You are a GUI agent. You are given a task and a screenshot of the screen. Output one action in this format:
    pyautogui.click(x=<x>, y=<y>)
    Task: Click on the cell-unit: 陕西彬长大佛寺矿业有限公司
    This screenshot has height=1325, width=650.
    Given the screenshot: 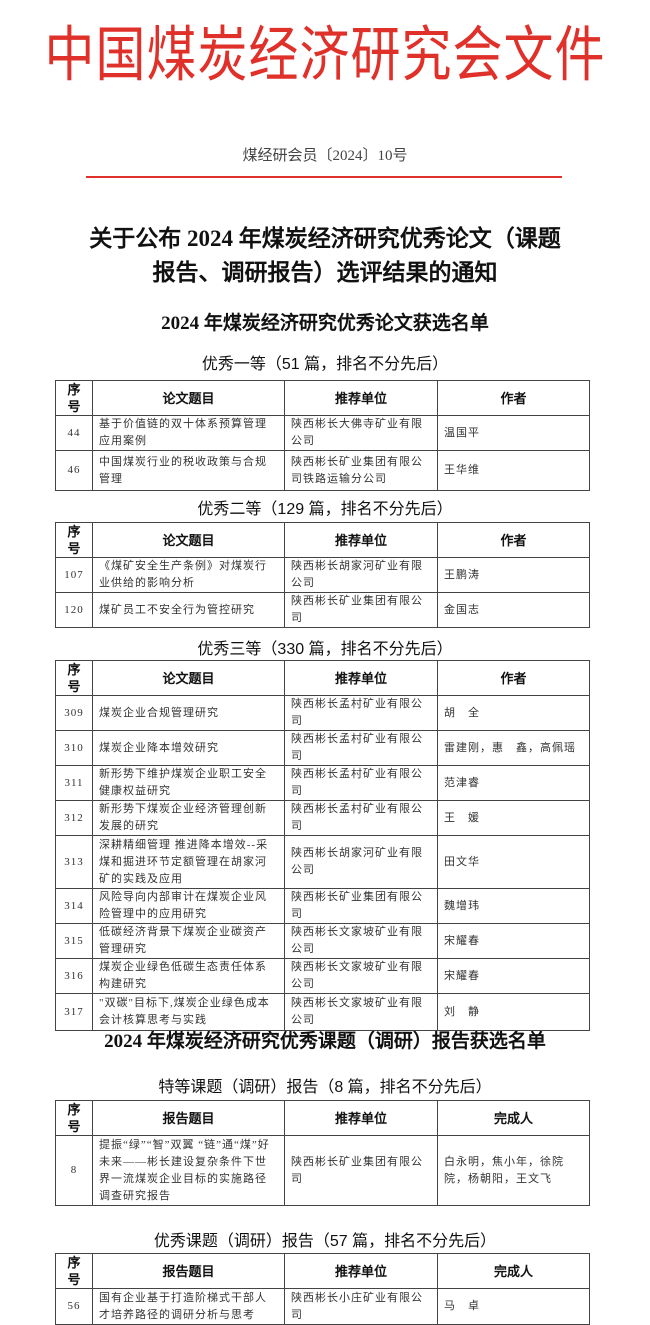 What is the action you would take?
    pyautogui.click(x=361, y=433)
    